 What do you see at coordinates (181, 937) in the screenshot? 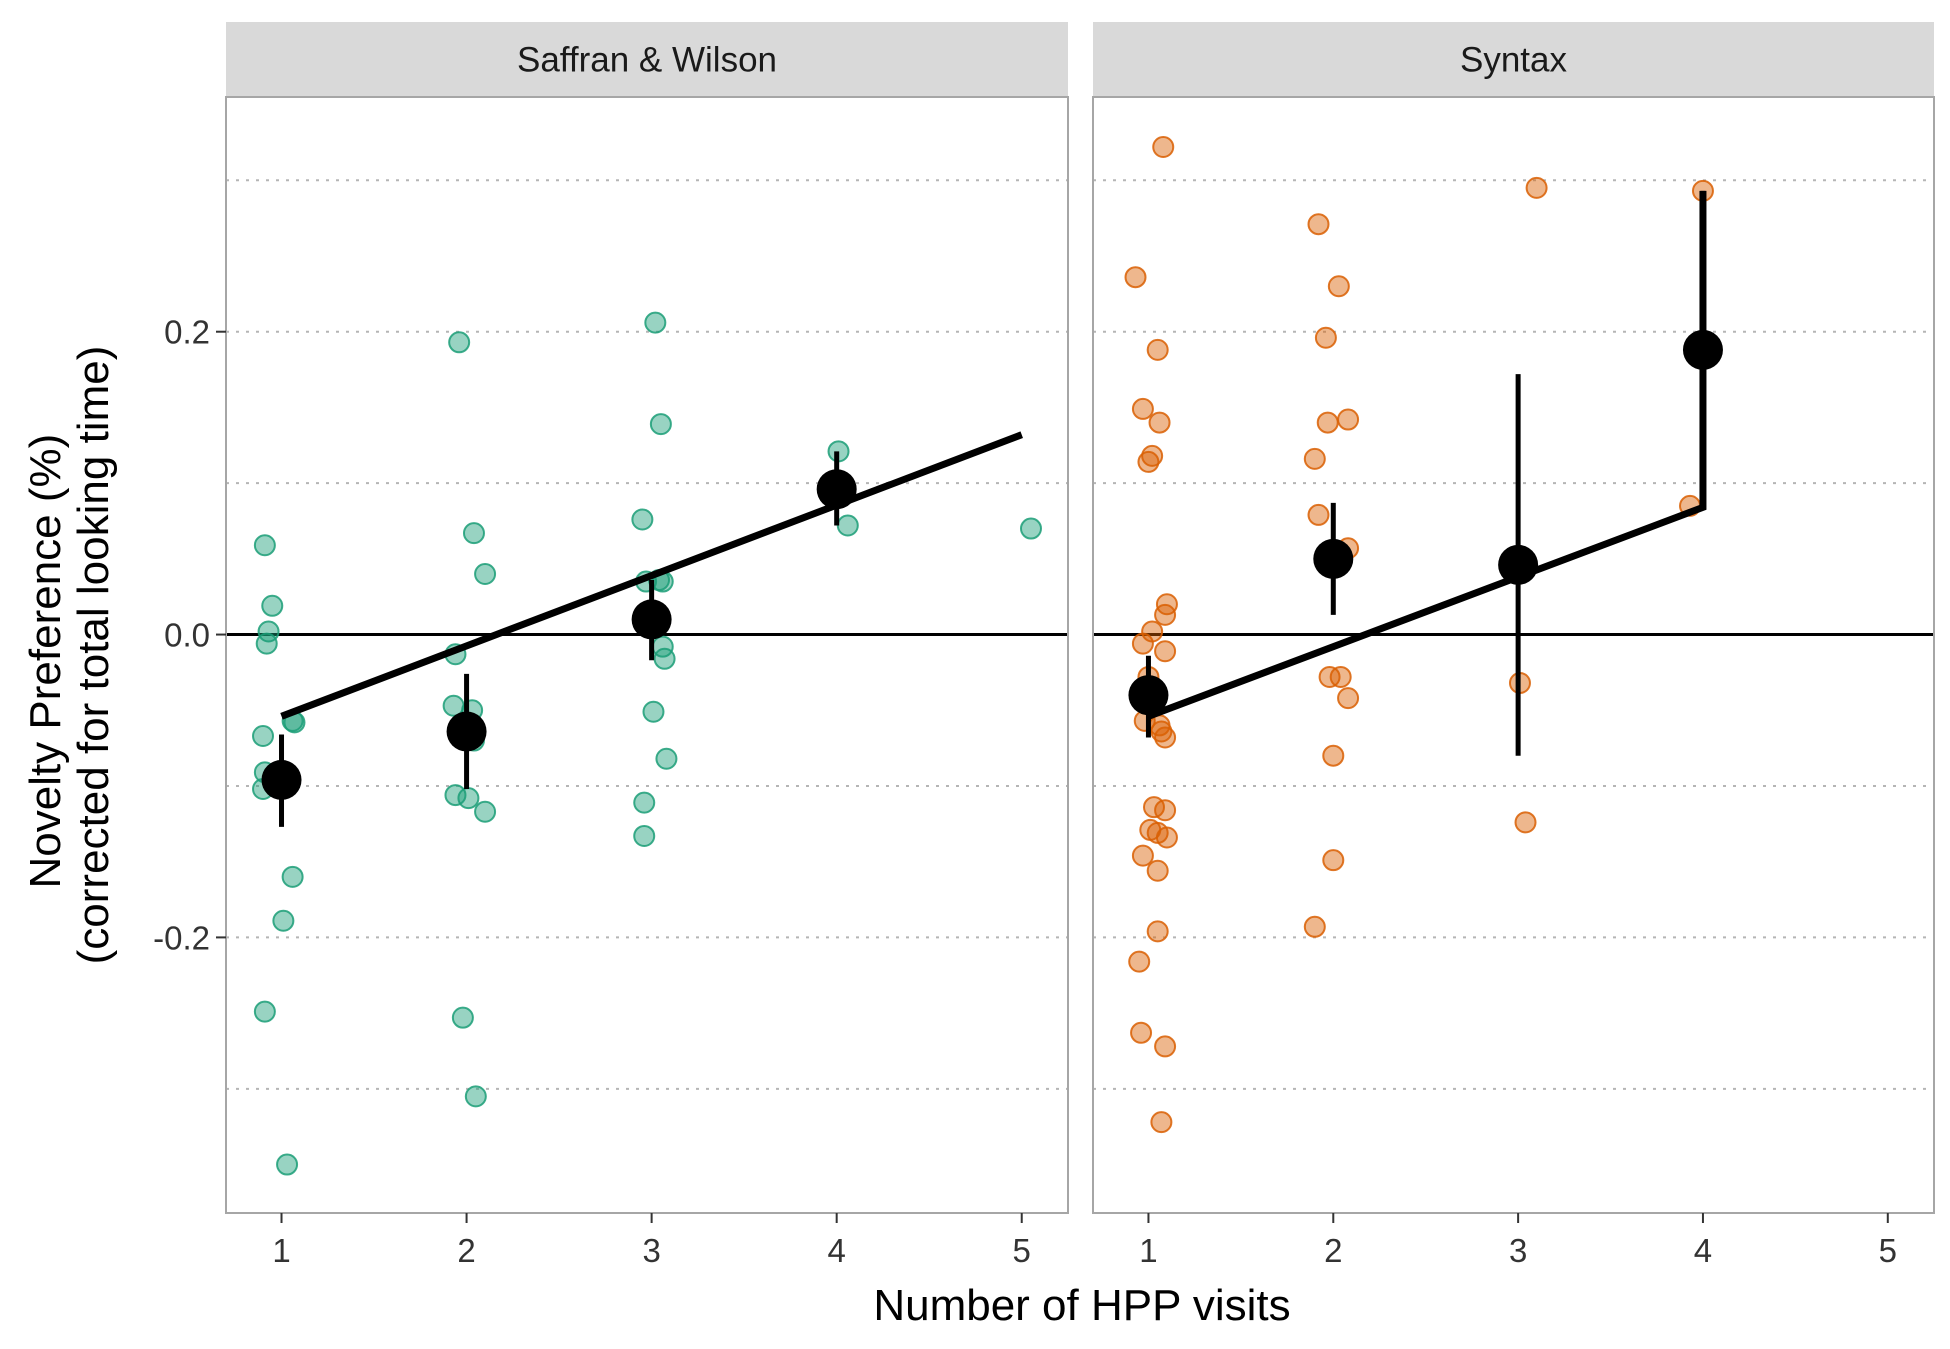
I see `y-tick-label: -0.2` at bounding box center [181, 937].